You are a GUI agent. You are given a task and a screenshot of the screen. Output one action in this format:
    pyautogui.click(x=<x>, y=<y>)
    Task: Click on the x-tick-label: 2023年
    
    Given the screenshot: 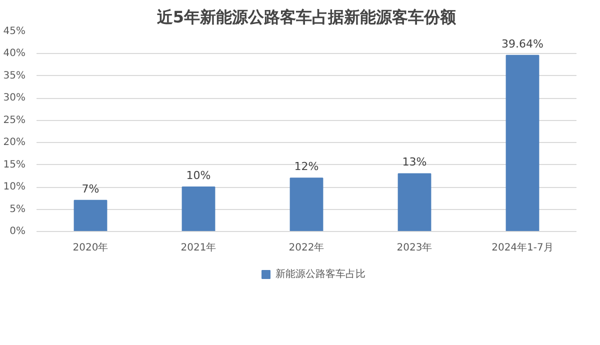 What is the action you would take?
    pyautogui.click(x=414, y=248)
    